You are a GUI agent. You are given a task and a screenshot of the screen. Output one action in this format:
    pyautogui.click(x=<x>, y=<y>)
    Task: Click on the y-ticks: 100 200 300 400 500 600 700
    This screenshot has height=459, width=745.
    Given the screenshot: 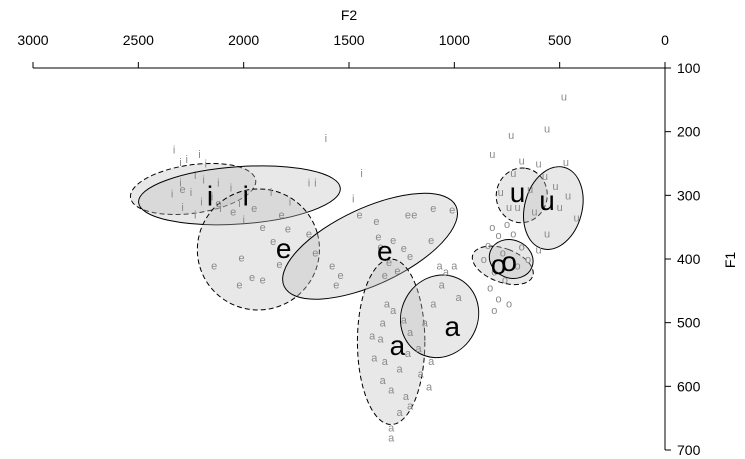 What is the action you would take?
    pyautogui.click(x=683, y=259)
    